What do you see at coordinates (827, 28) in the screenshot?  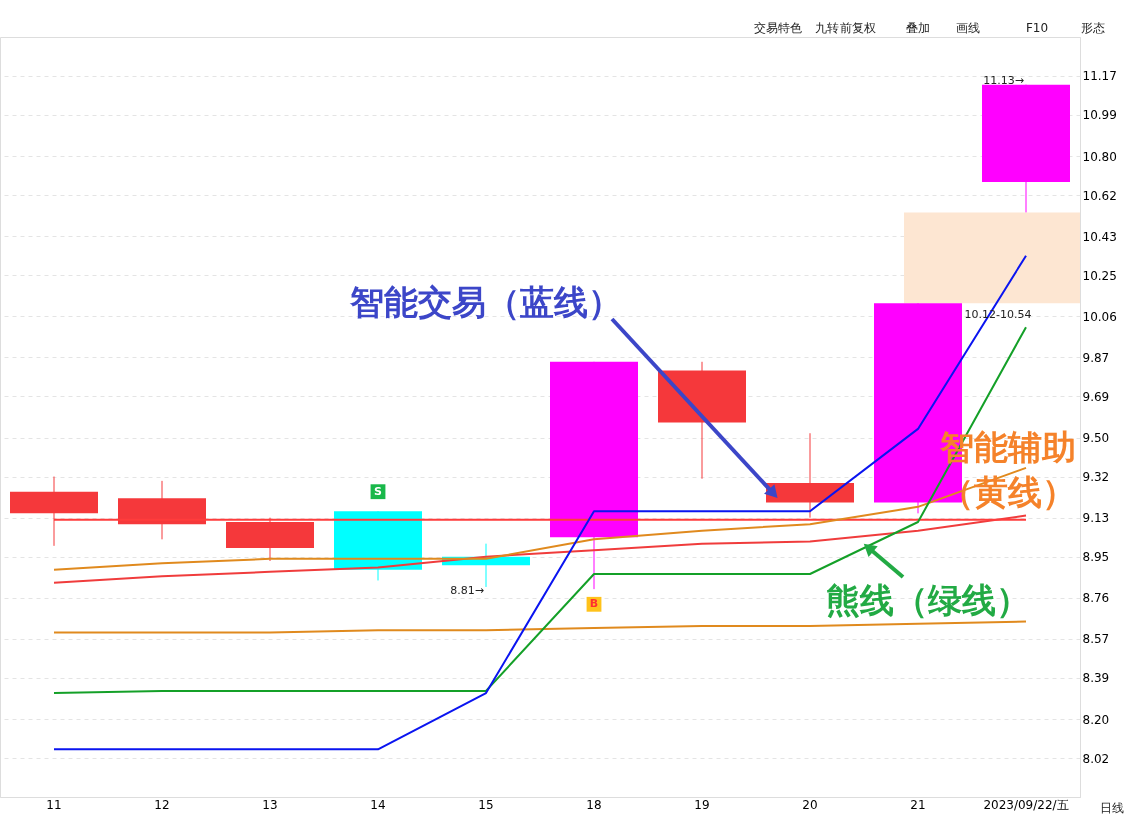 I see `text: 九转` at bounding box center [827, 28].